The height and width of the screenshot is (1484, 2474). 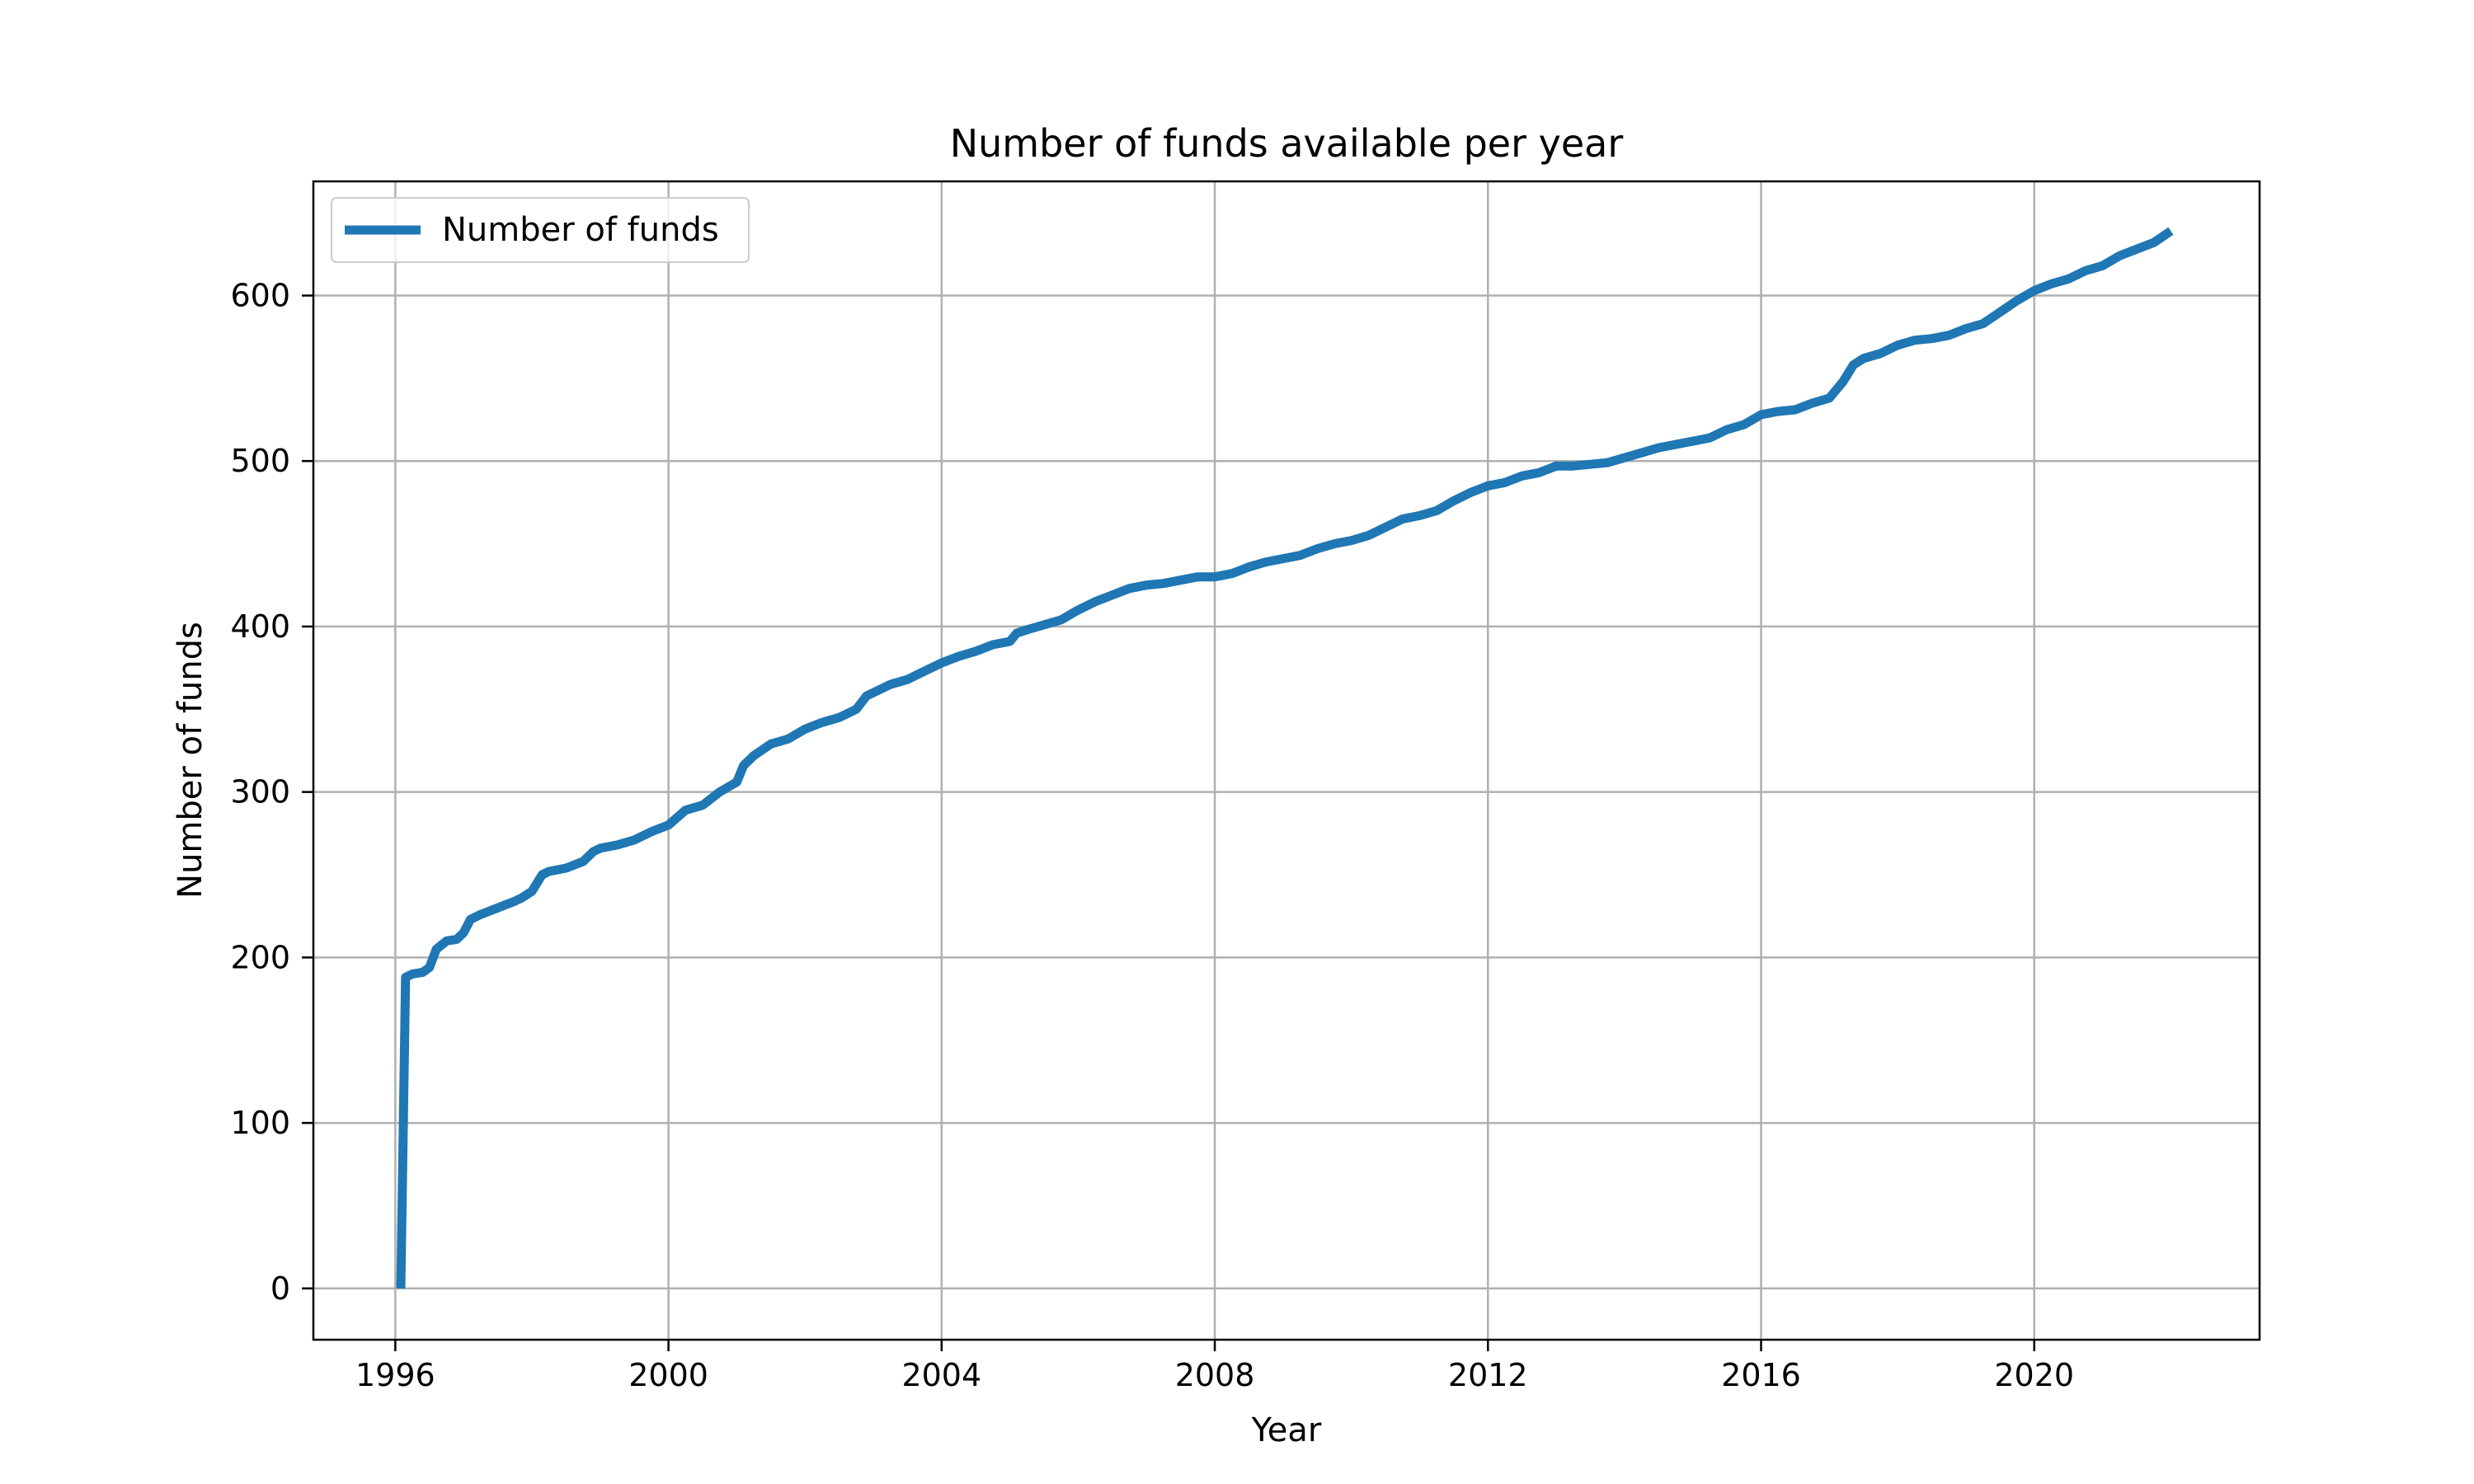 What do you see at coordinates (260, 957) in the screenshot?
I see `y-tick-label: 200` at bounding box center [260, 957].